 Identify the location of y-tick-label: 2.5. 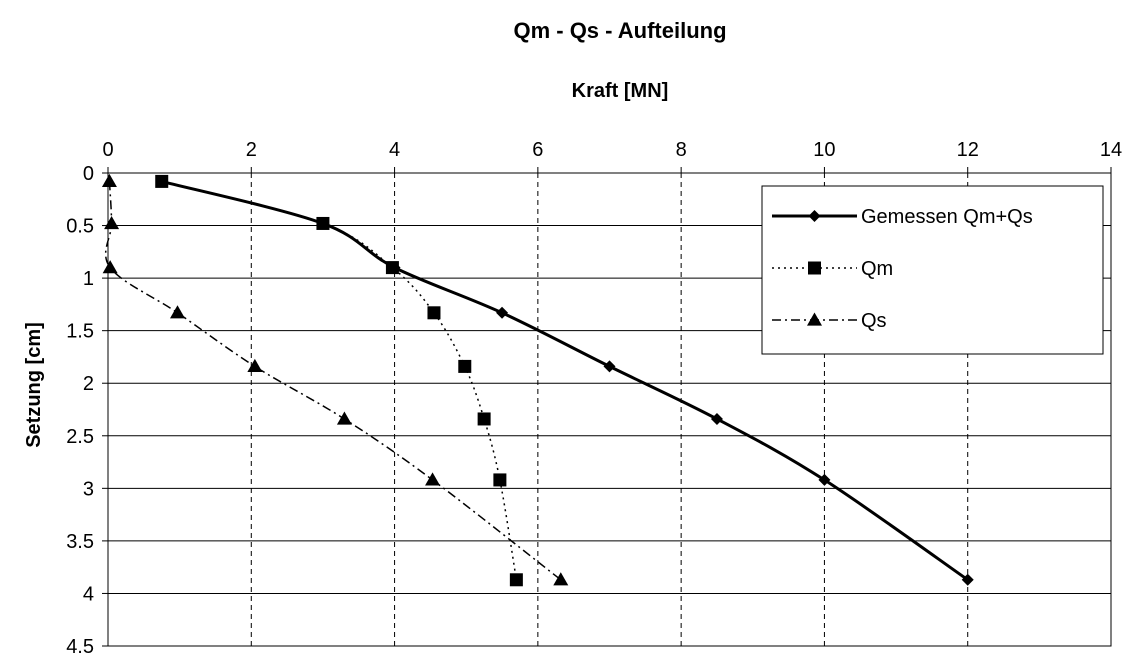
(80, 437).